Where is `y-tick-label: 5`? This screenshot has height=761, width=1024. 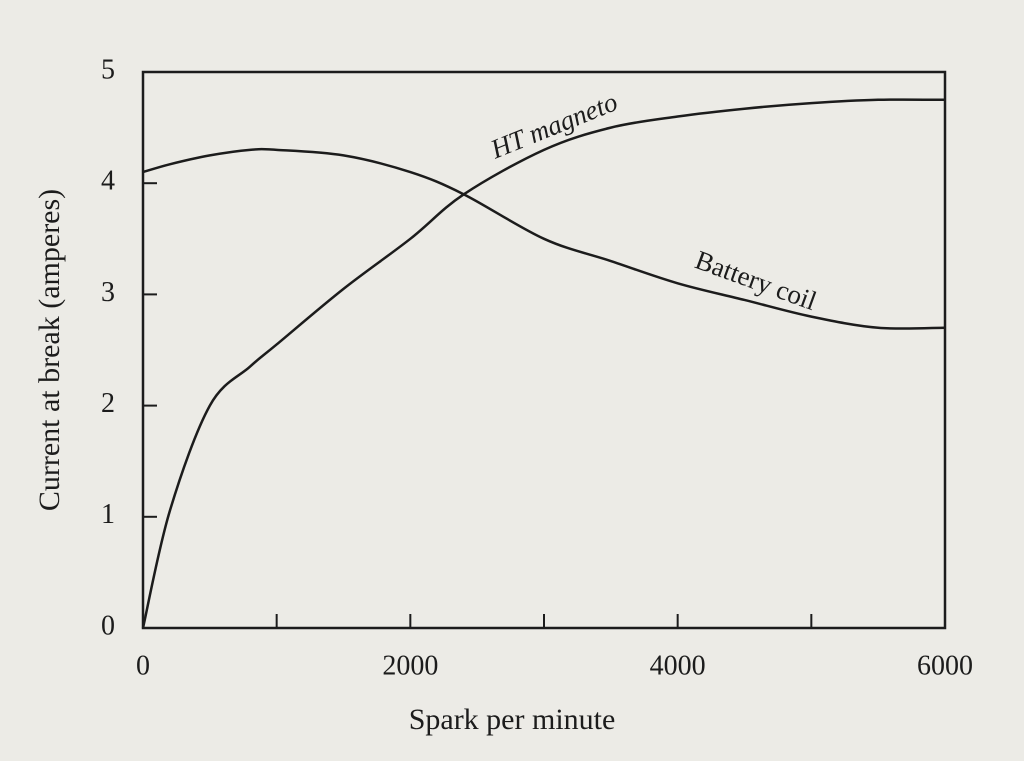 y-tick-label: 5 is located at coordinates (108, 69).